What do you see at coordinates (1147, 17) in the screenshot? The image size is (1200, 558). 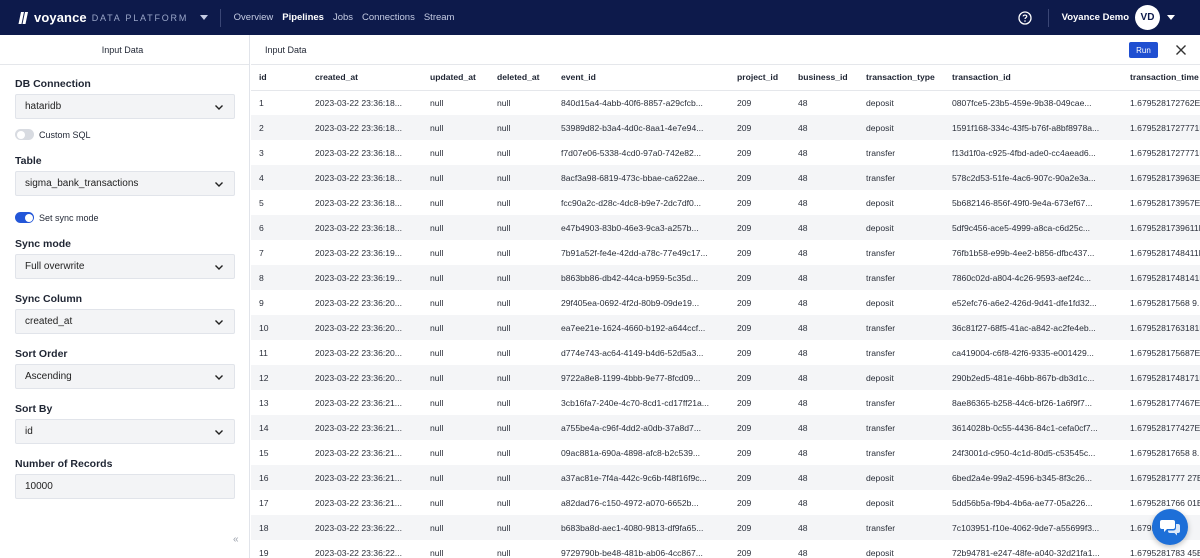 I see `avatar: VD` at bounding box center [1147, 17].